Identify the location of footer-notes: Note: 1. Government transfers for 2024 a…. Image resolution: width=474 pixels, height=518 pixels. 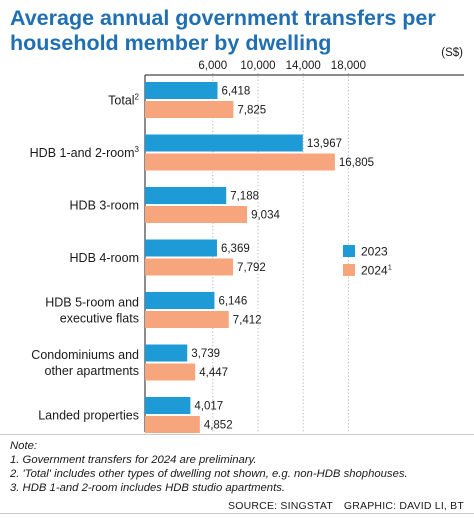
(238, 467).